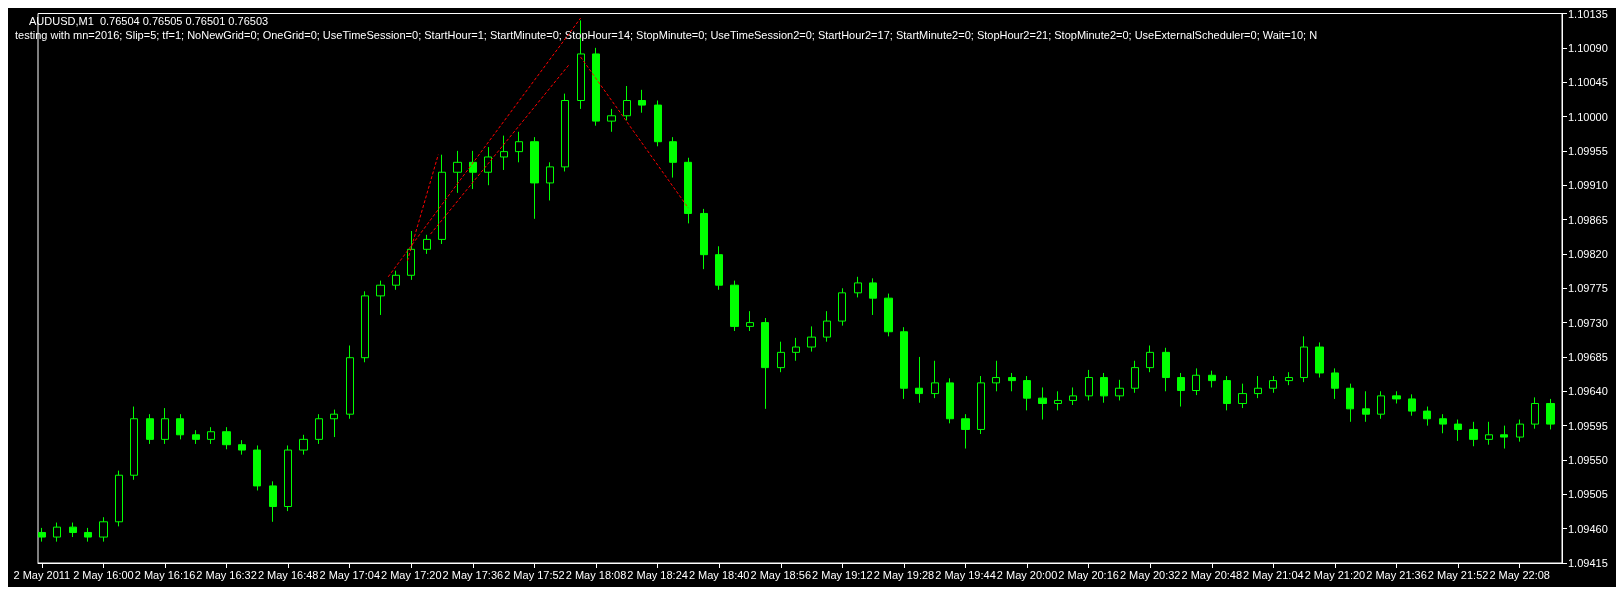  I want to click on x-tick-label: 2 May 16:48, so click(288, 574).